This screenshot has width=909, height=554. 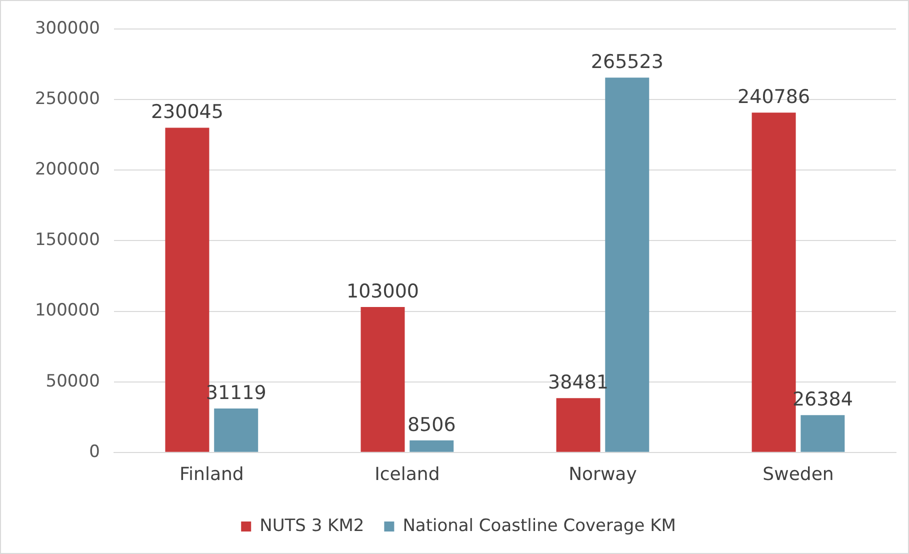 What do you see at coordinates (73, 381) in the screenshot?
I see `y-tick-label: 50000` at bounding box center [73, 381].